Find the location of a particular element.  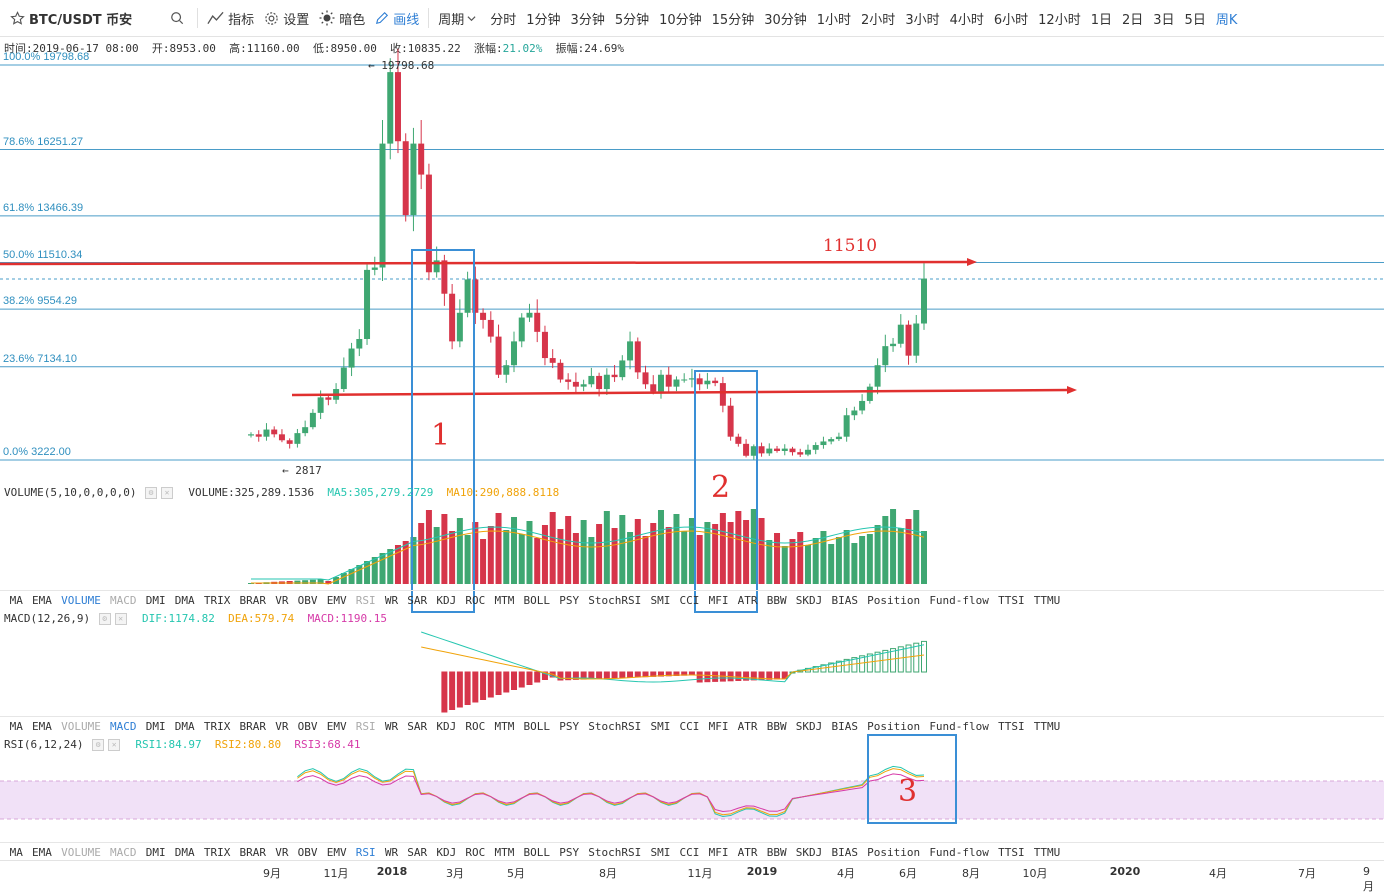

period-1: 1分钟 is located at coordinates (543, 20).